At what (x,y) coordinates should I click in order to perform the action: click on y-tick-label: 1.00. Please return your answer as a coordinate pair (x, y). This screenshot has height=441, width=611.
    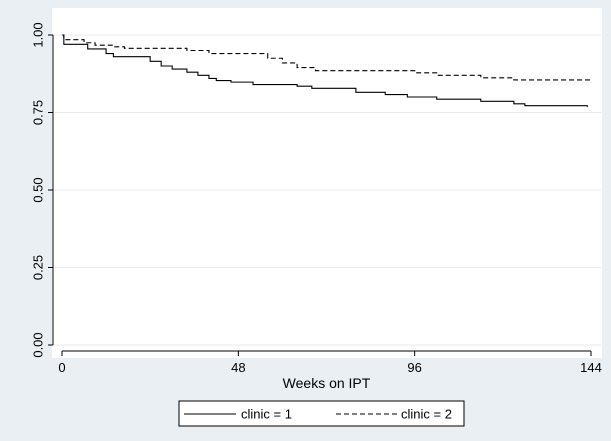
    Looking at the image, I should click on (38, 34).